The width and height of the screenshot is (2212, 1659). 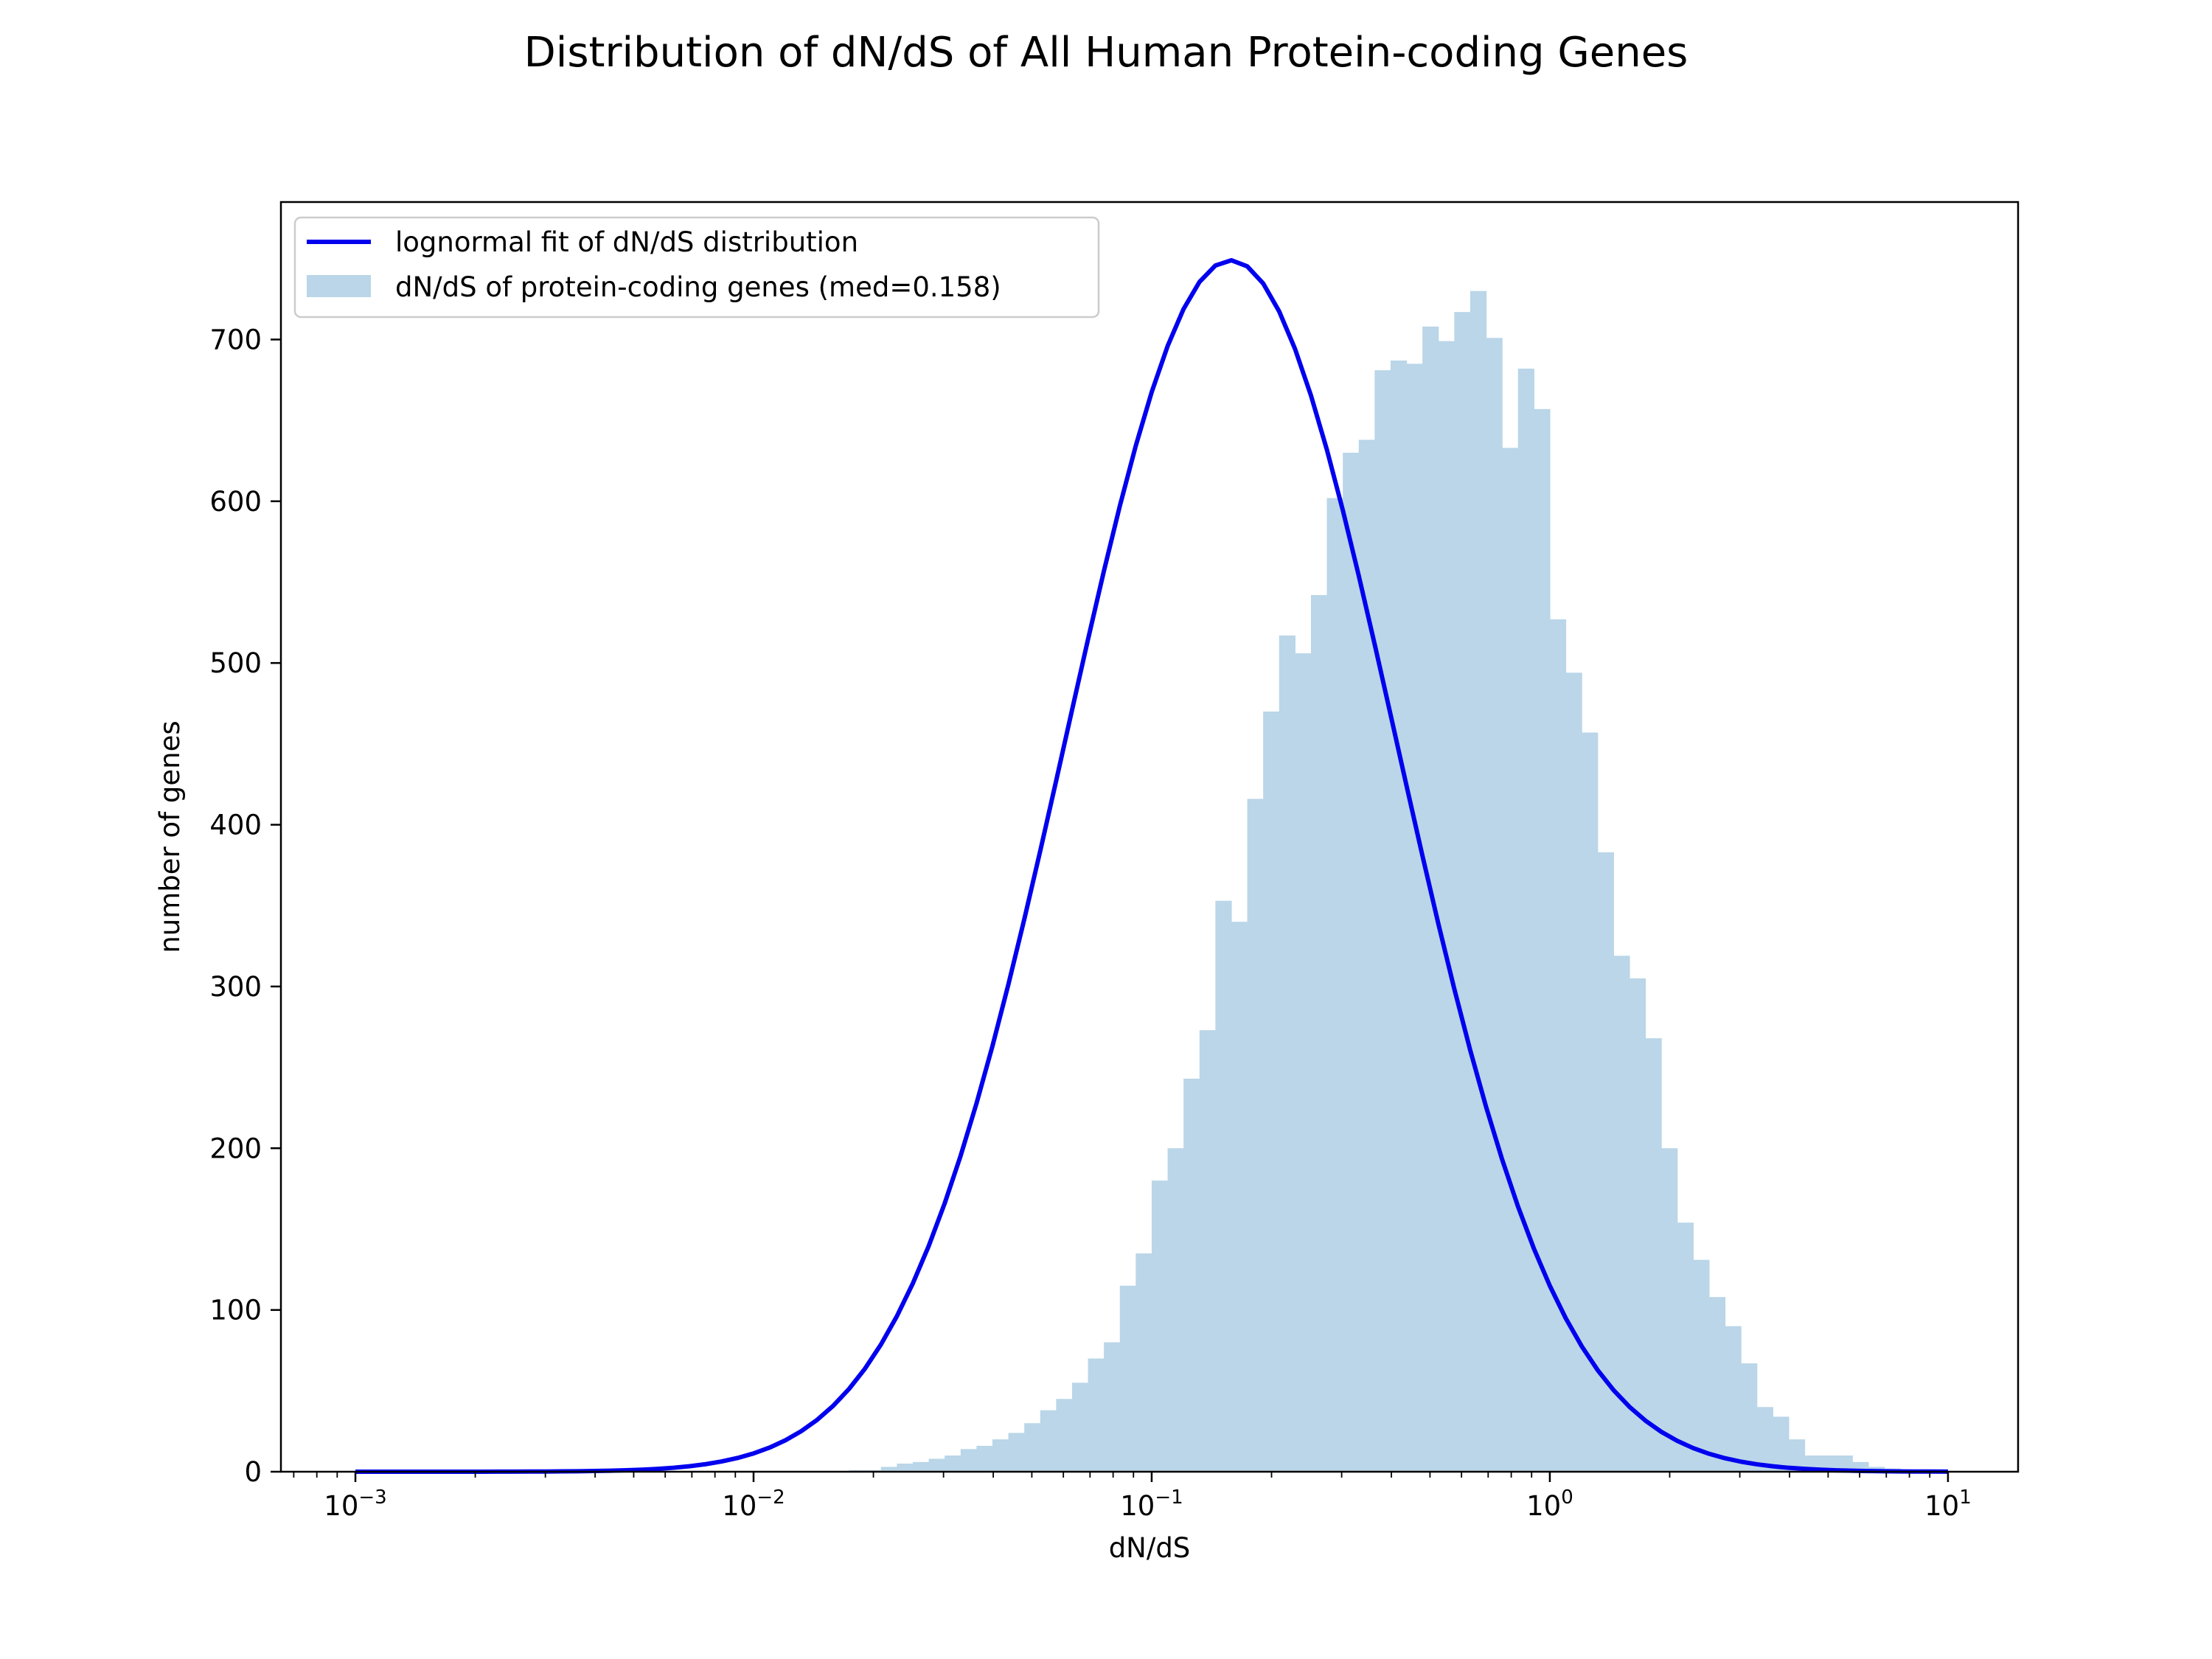 I want to click on y-tick-label: 0, so click(x=253, y=1472).